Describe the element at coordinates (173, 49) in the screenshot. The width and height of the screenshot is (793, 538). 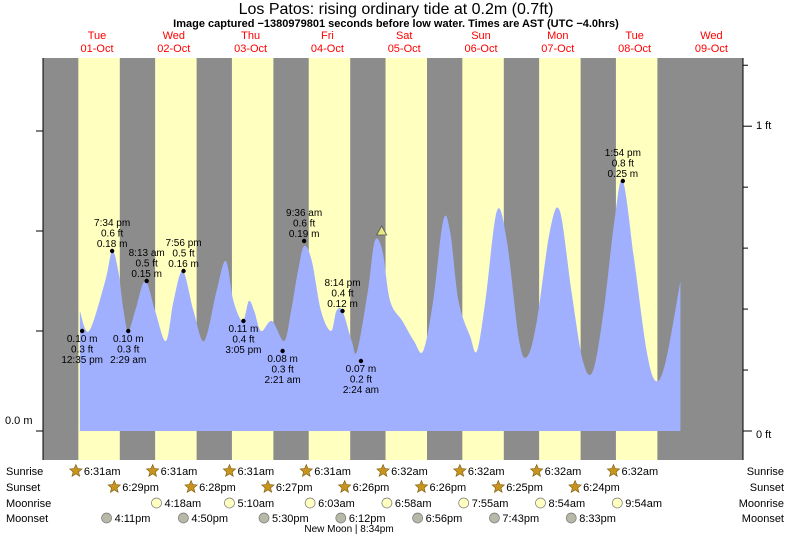
I see `day-date: 02-Oct` at that location.